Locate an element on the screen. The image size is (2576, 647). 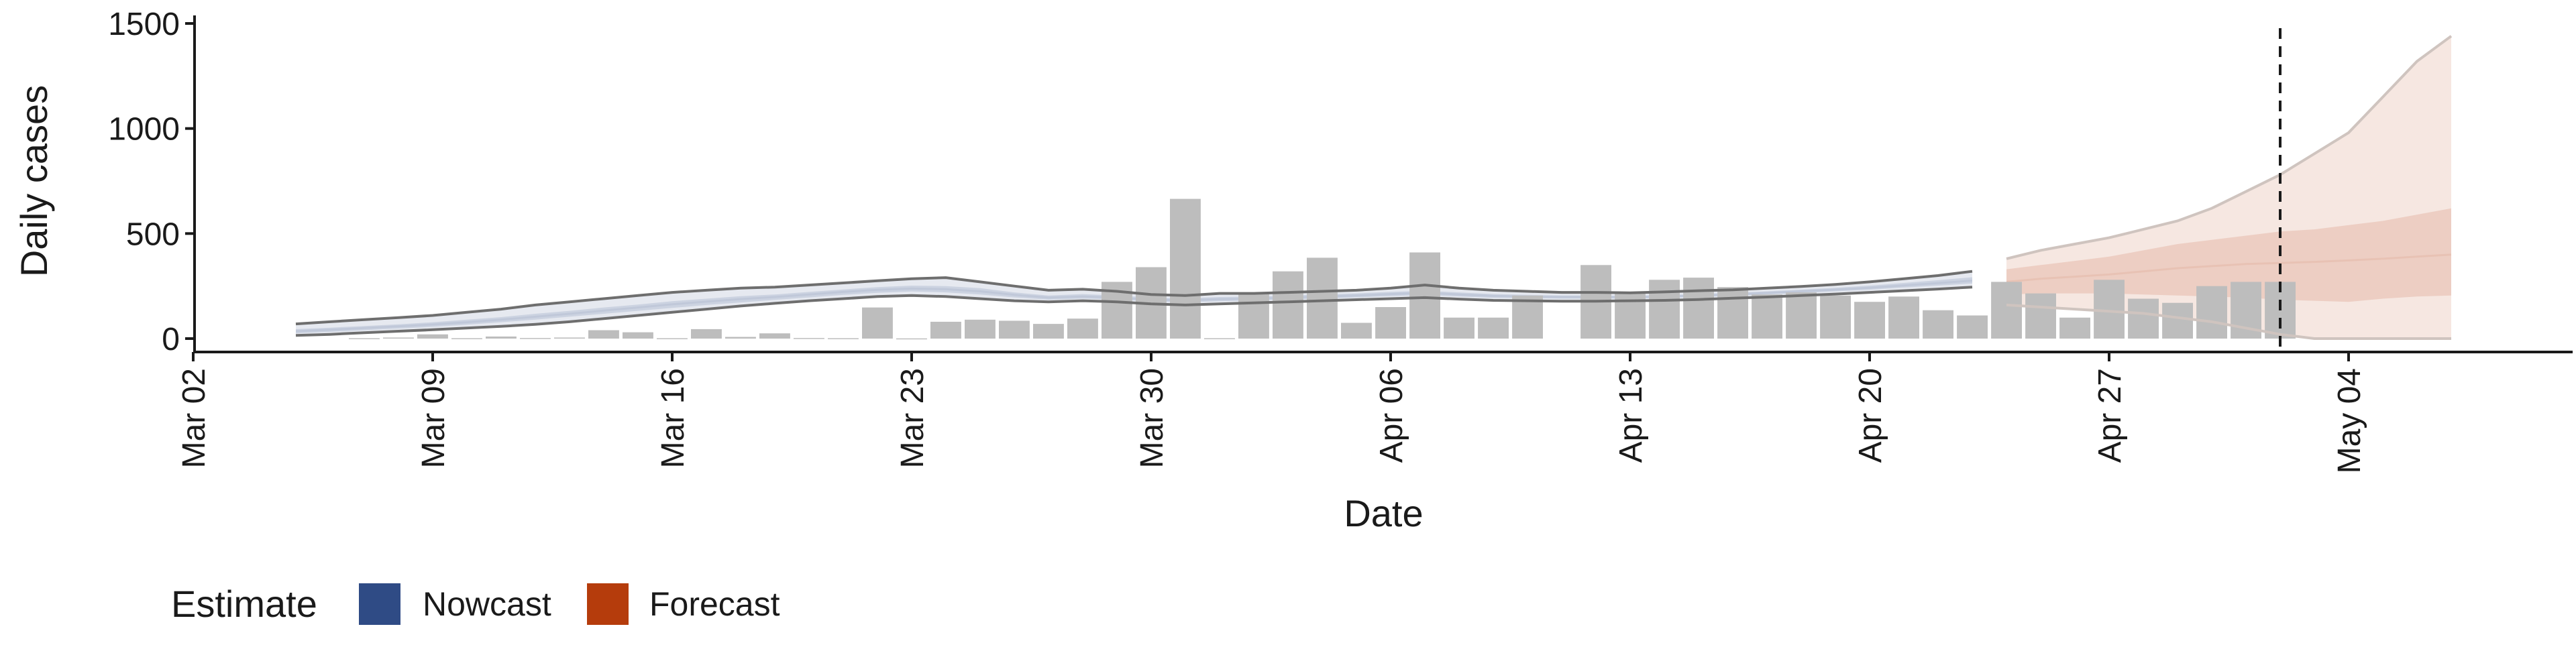
forecast-median-line is located at coordinates (2229, 268).